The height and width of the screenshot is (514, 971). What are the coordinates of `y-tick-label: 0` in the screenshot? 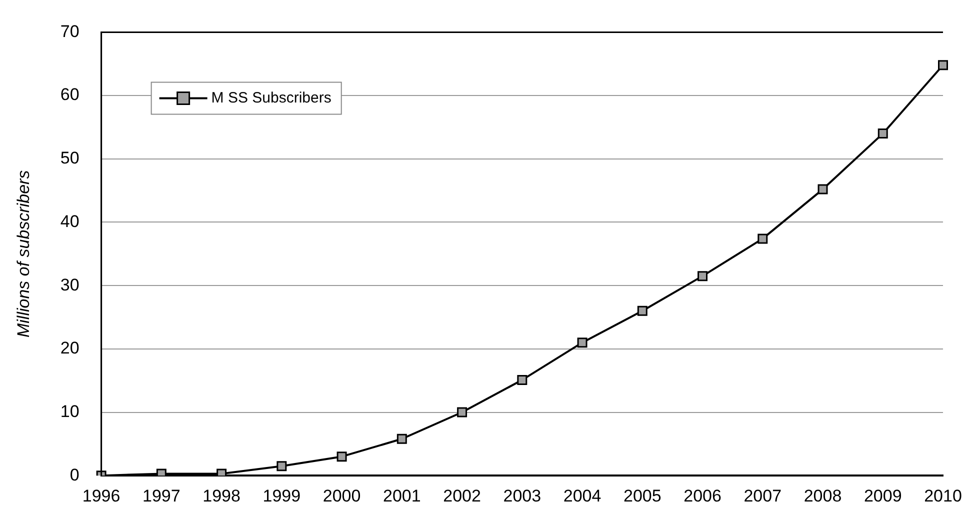 It's located at (75, 474).